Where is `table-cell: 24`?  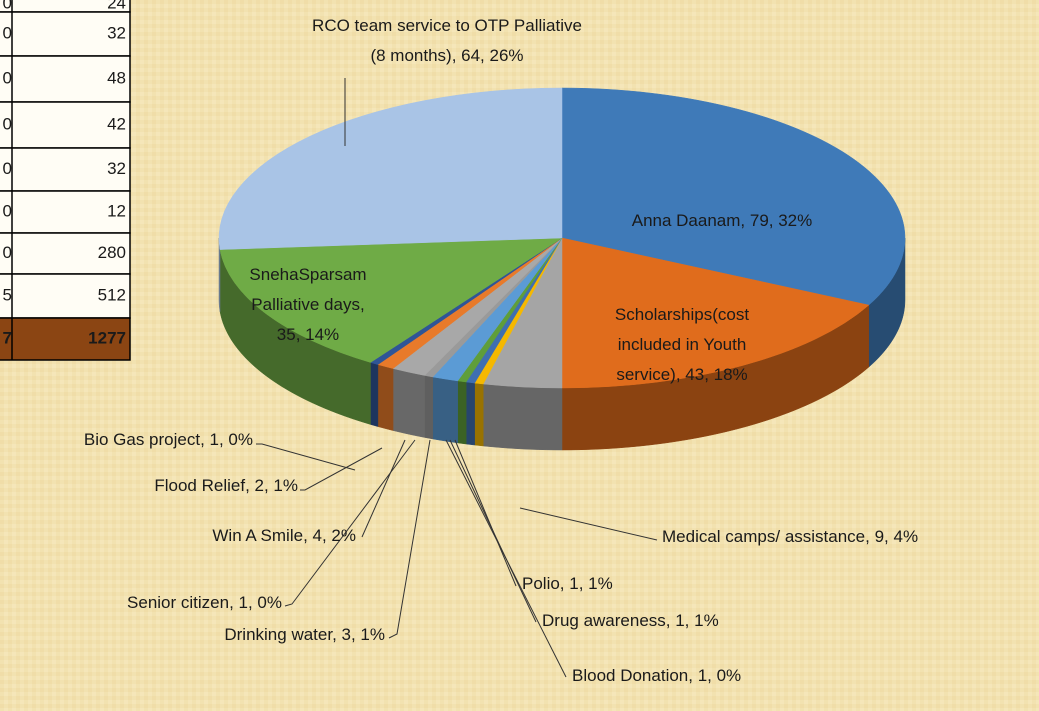 table-cell: 24 is located at coordinates (116, 6).